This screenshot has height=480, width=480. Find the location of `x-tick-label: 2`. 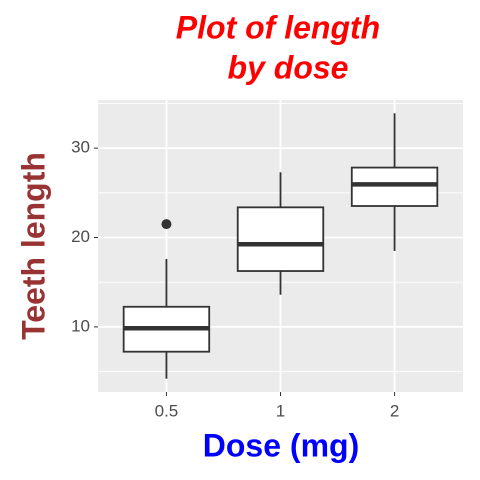

x-tick-label: 2 is located at coordinates (394, 410).